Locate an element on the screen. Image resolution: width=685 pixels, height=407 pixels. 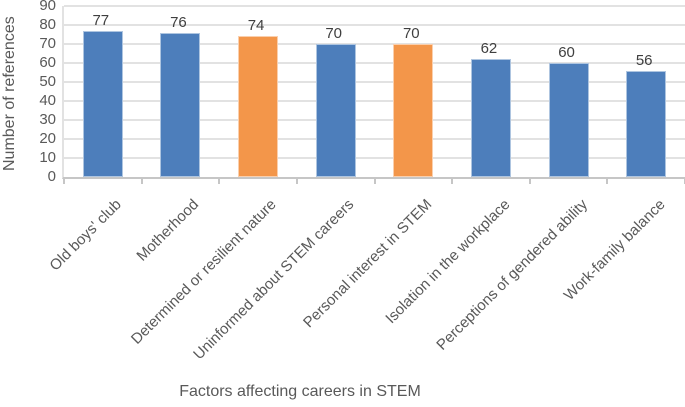
y-tick-label: 50 is located at coordinates (47, 81).